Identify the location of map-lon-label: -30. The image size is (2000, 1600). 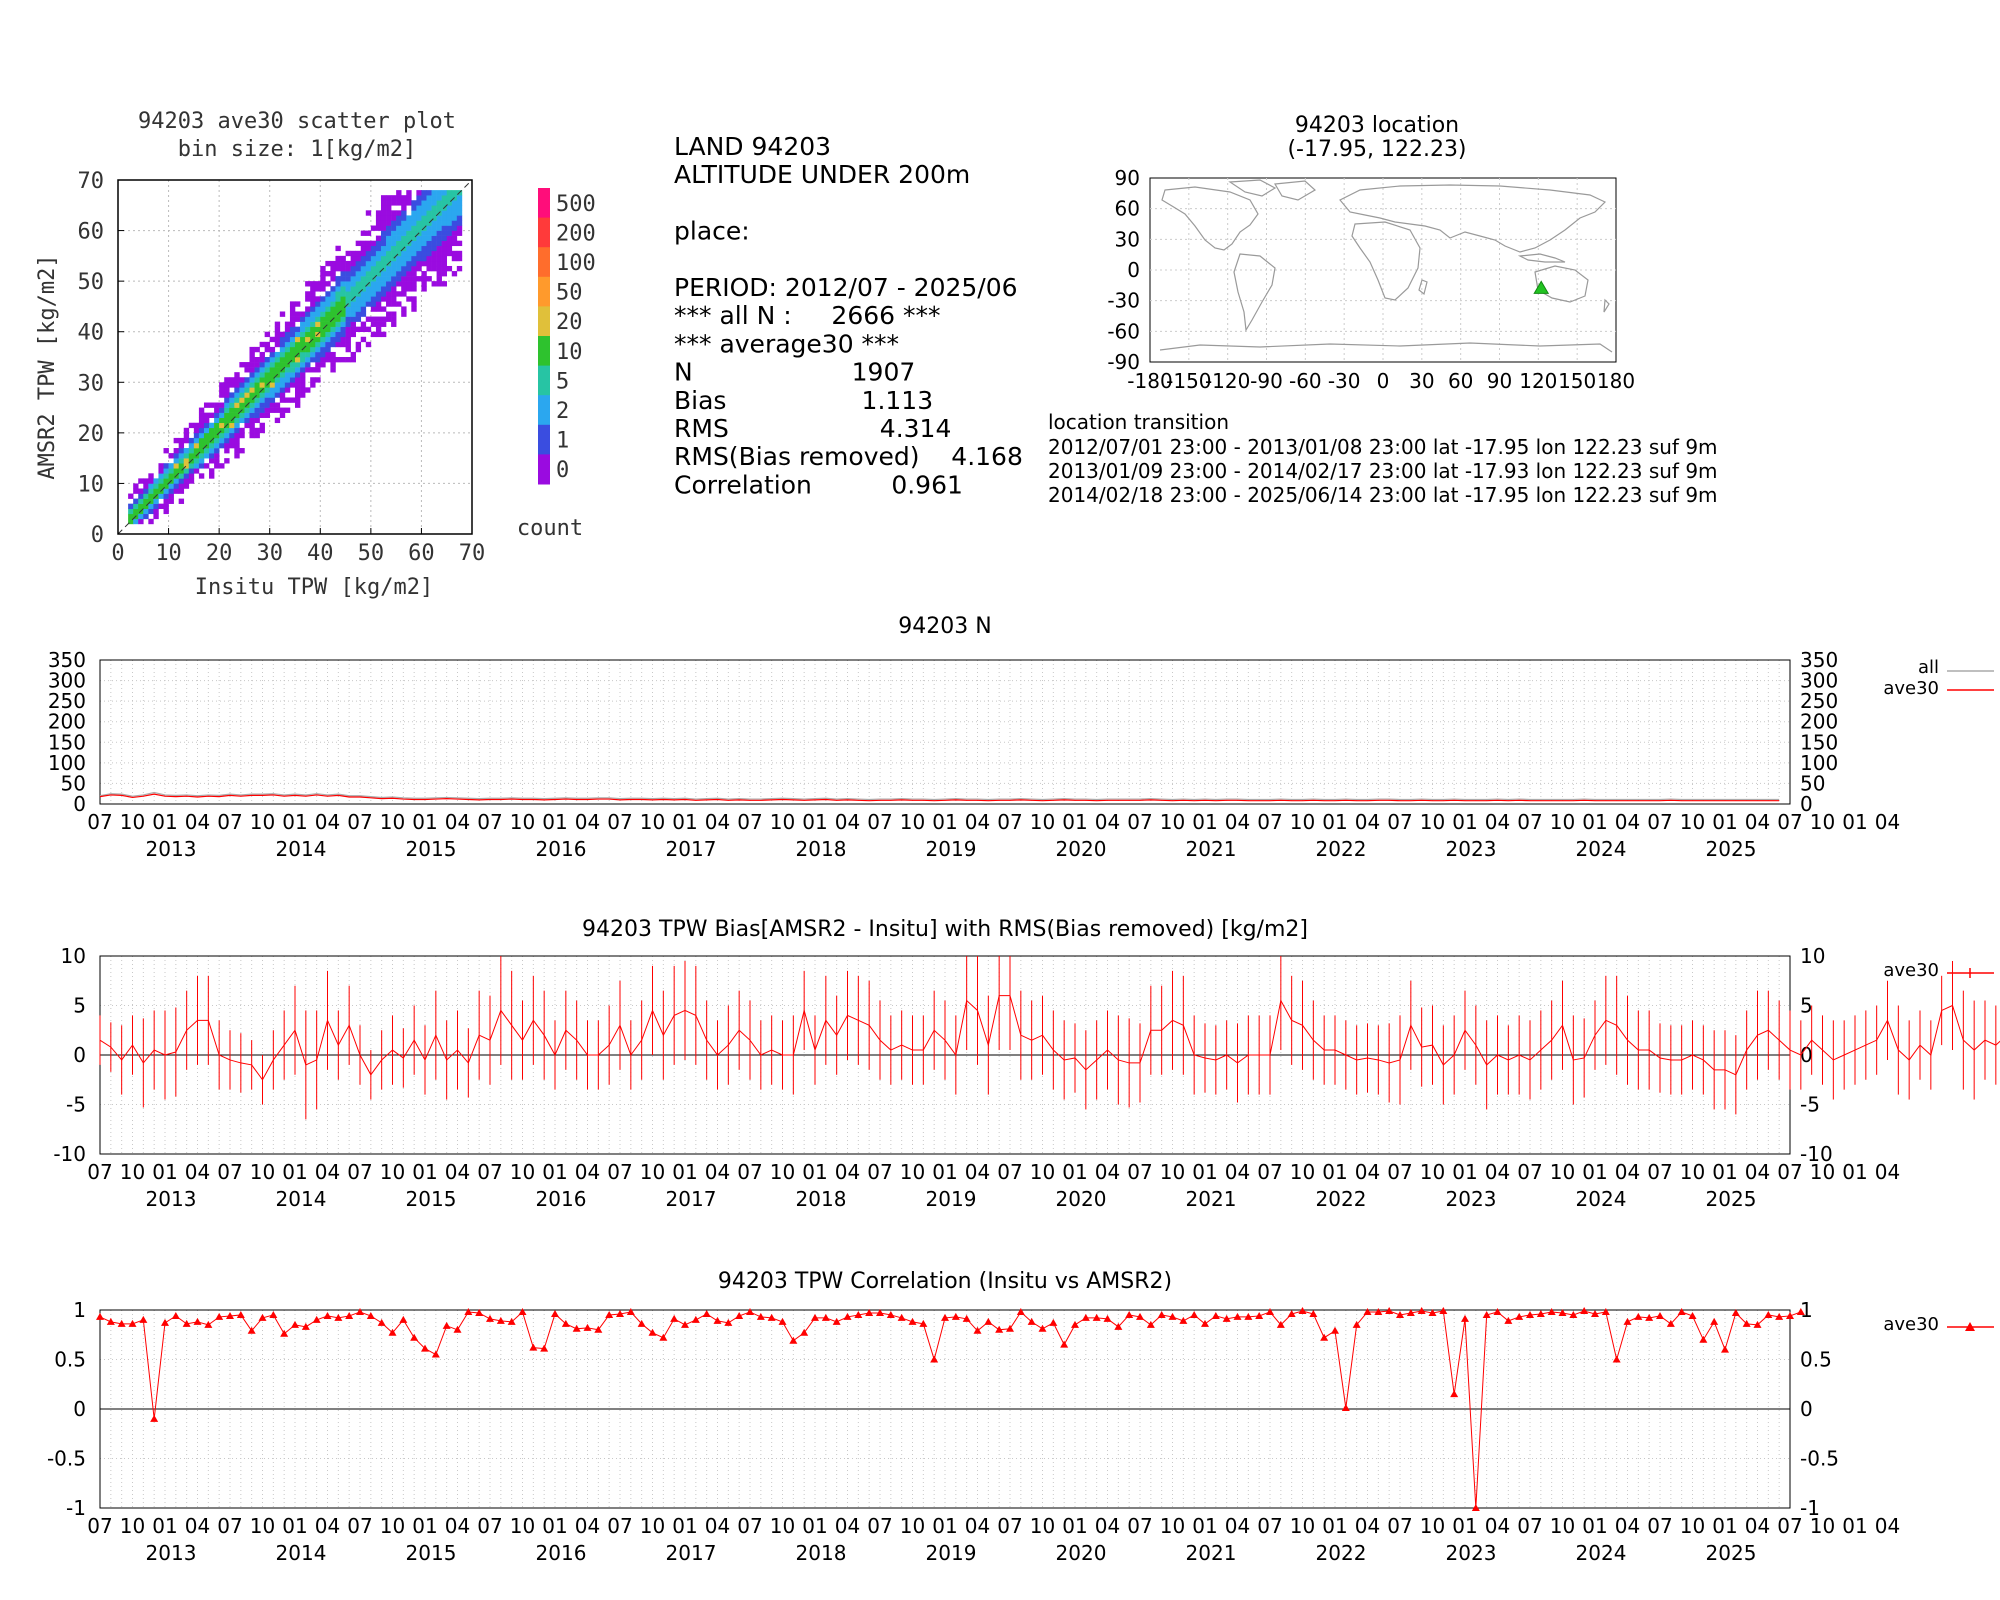
(1344, 381).